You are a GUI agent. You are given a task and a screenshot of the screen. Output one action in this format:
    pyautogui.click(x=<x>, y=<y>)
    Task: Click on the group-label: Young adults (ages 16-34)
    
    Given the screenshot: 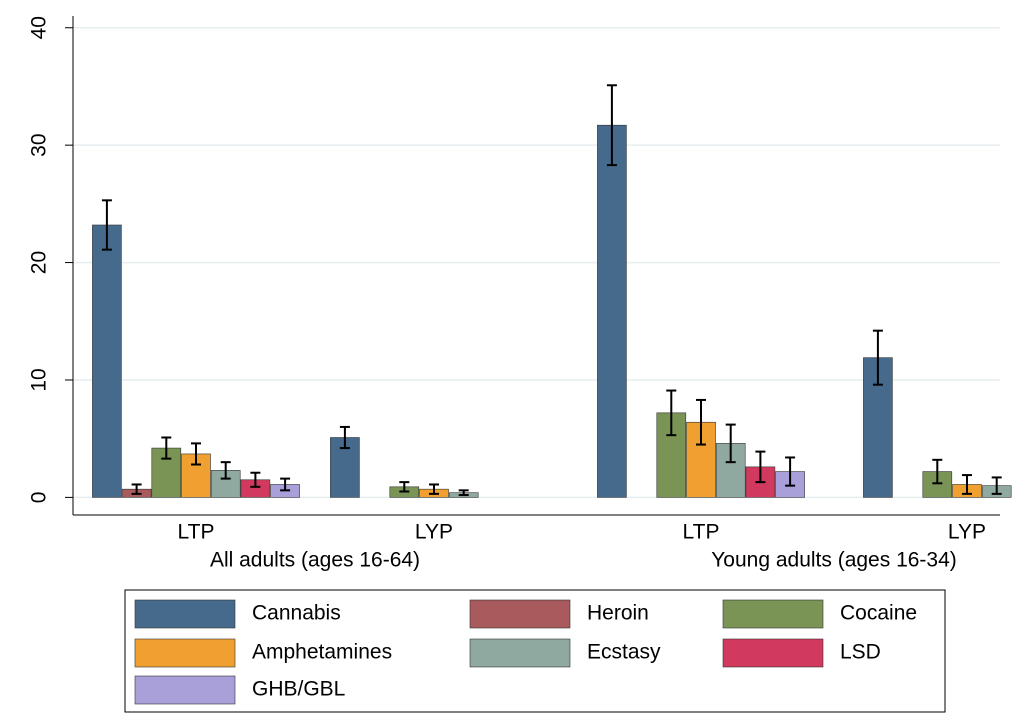 What is the action you would take?
    pyautogui.click(x=834, y=560)
    